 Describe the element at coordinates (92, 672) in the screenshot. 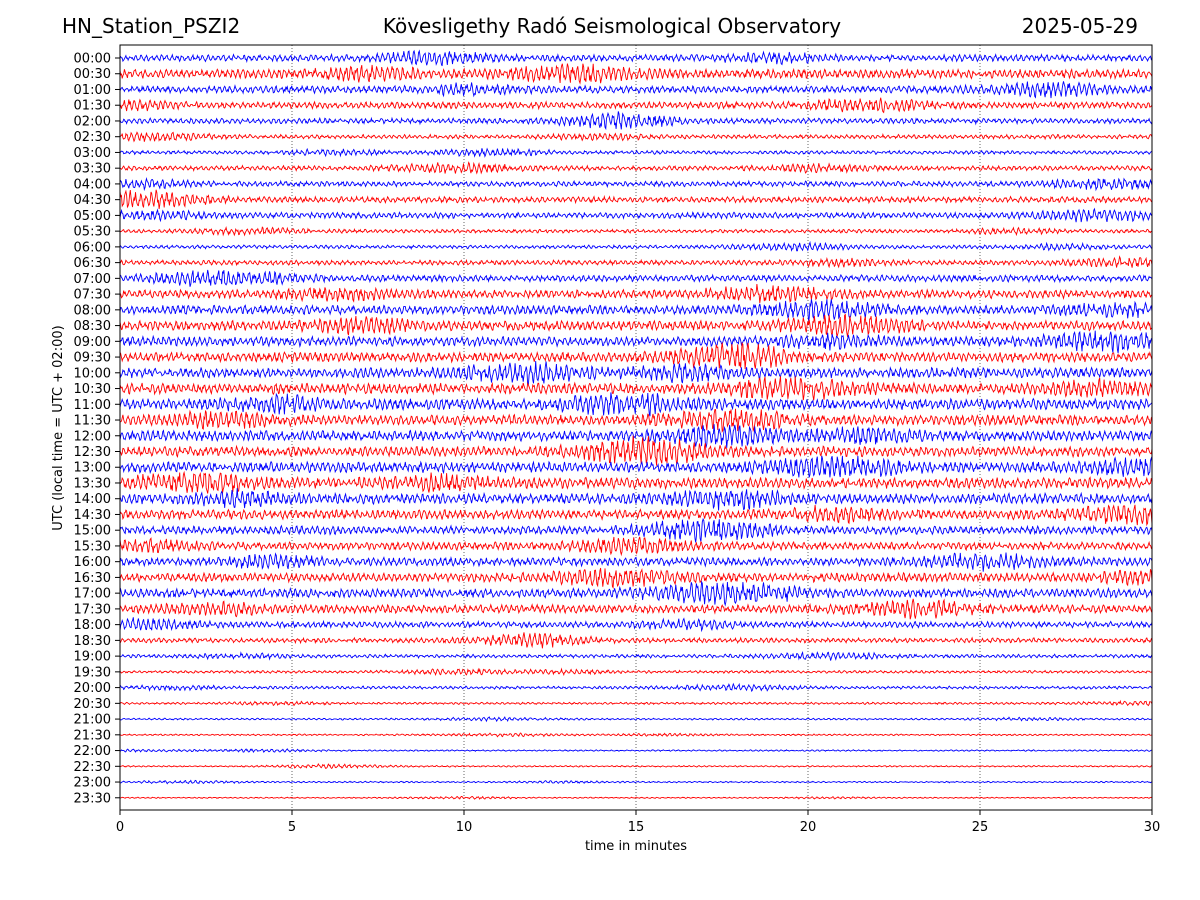

I see `y-tick-label: 19:30` at that location.